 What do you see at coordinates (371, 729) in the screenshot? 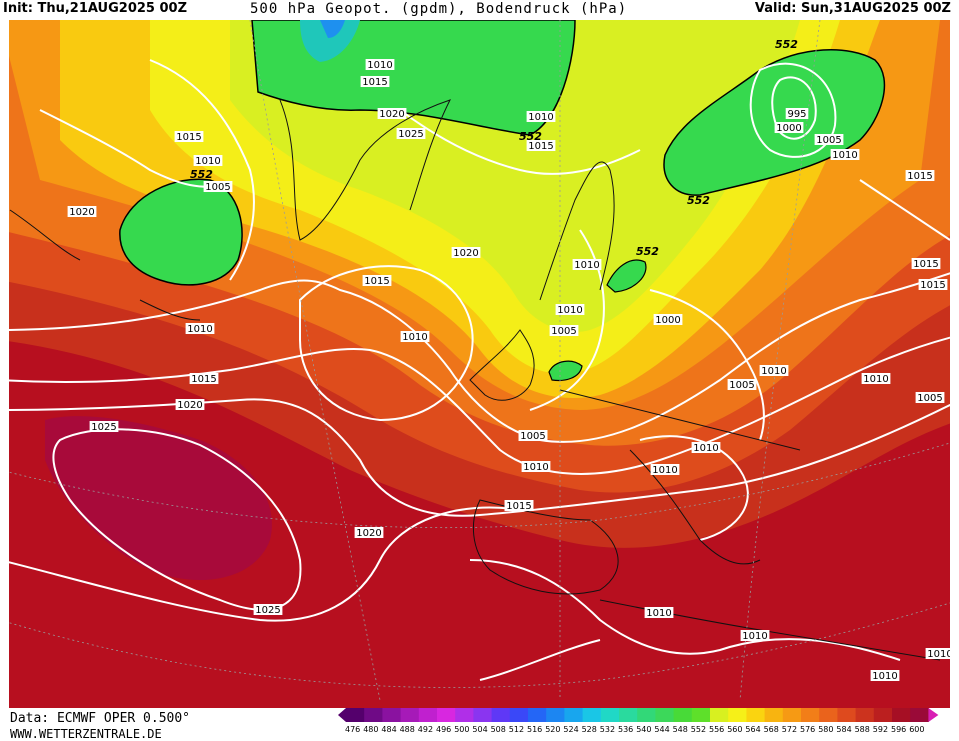
I see `colorbar-tick-label: 480` at bounding box center [371, 729].